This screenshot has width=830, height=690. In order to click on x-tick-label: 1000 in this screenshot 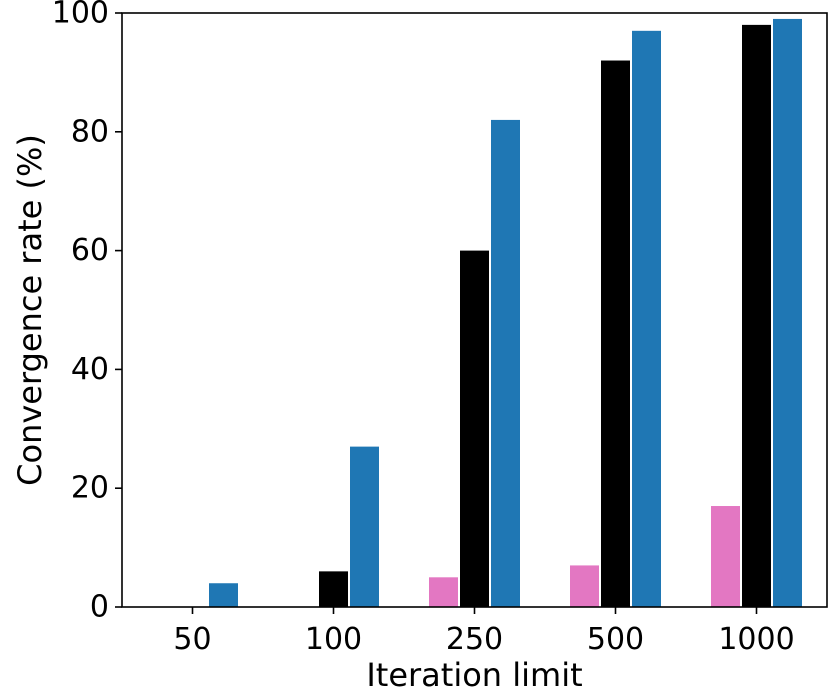, I will do `click(756, 639)`.